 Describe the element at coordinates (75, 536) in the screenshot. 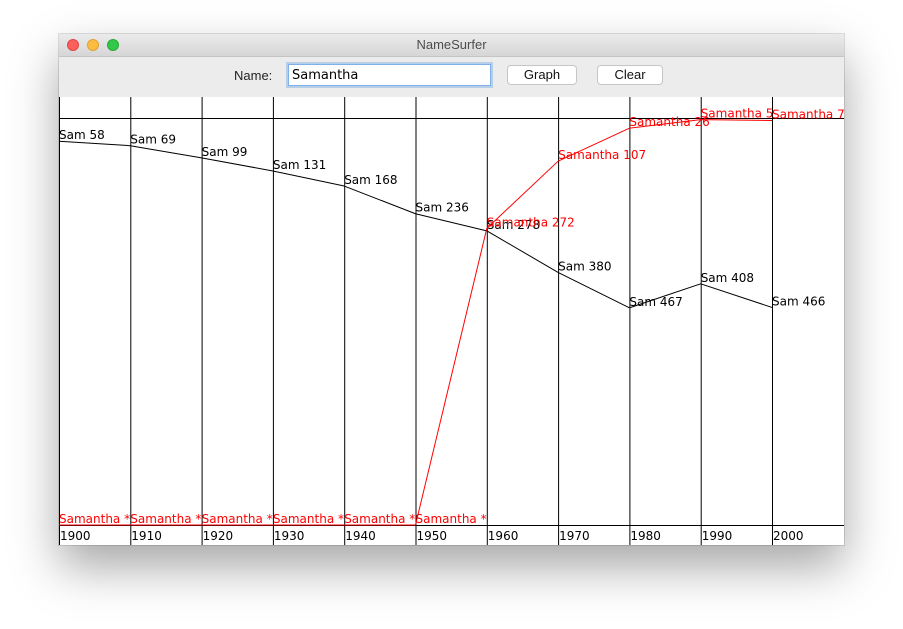

I see `decade-label: 1900` at that location.